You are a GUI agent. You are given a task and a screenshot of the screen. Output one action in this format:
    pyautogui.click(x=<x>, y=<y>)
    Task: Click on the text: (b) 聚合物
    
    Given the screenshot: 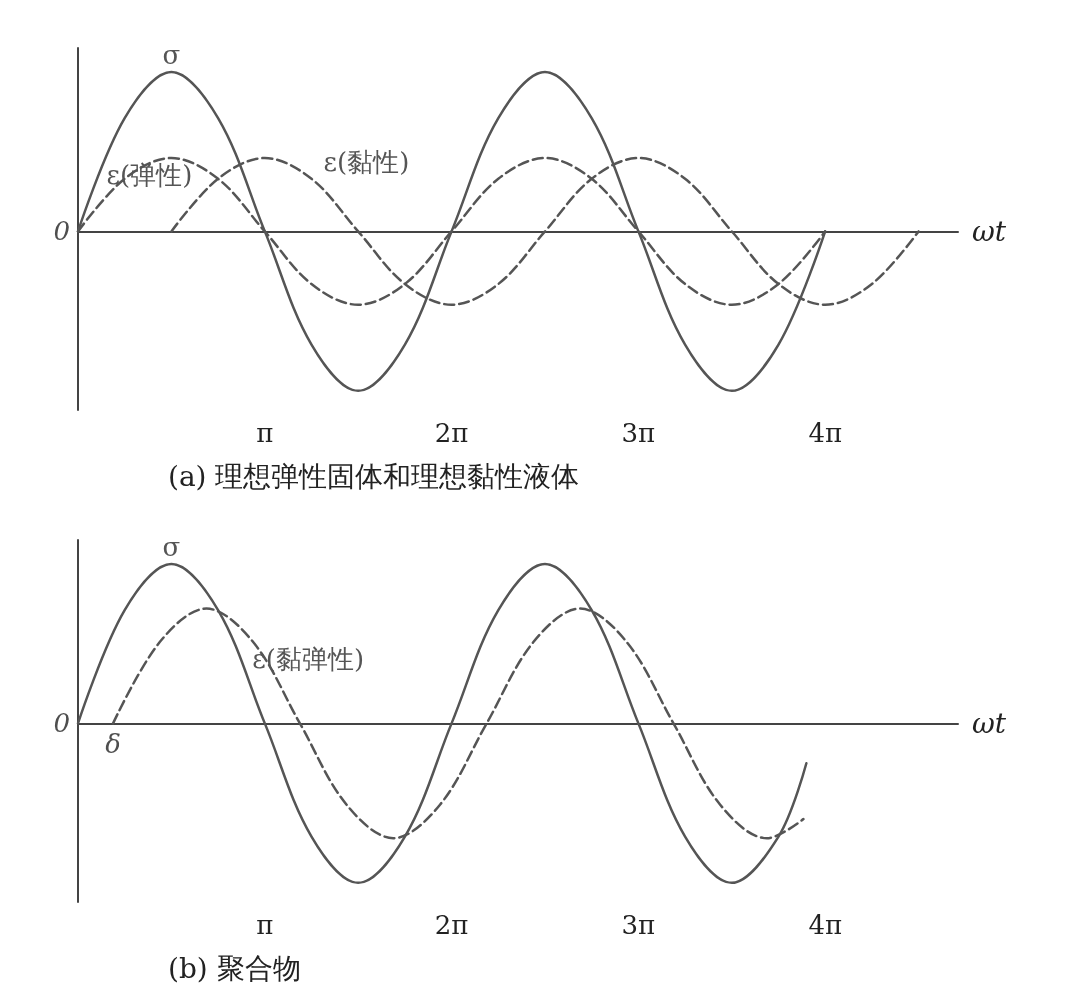 What is the action you would take?
    pyautogui.click(x=234, y=968)
    